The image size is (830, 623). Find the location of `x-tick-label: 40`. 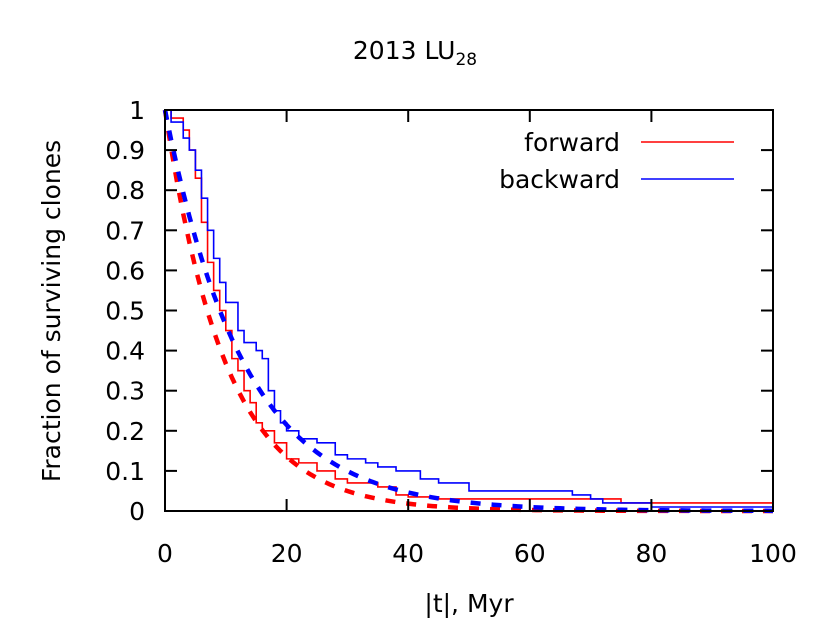

x-tick-label: 40 is located at coordinates (408, 553).